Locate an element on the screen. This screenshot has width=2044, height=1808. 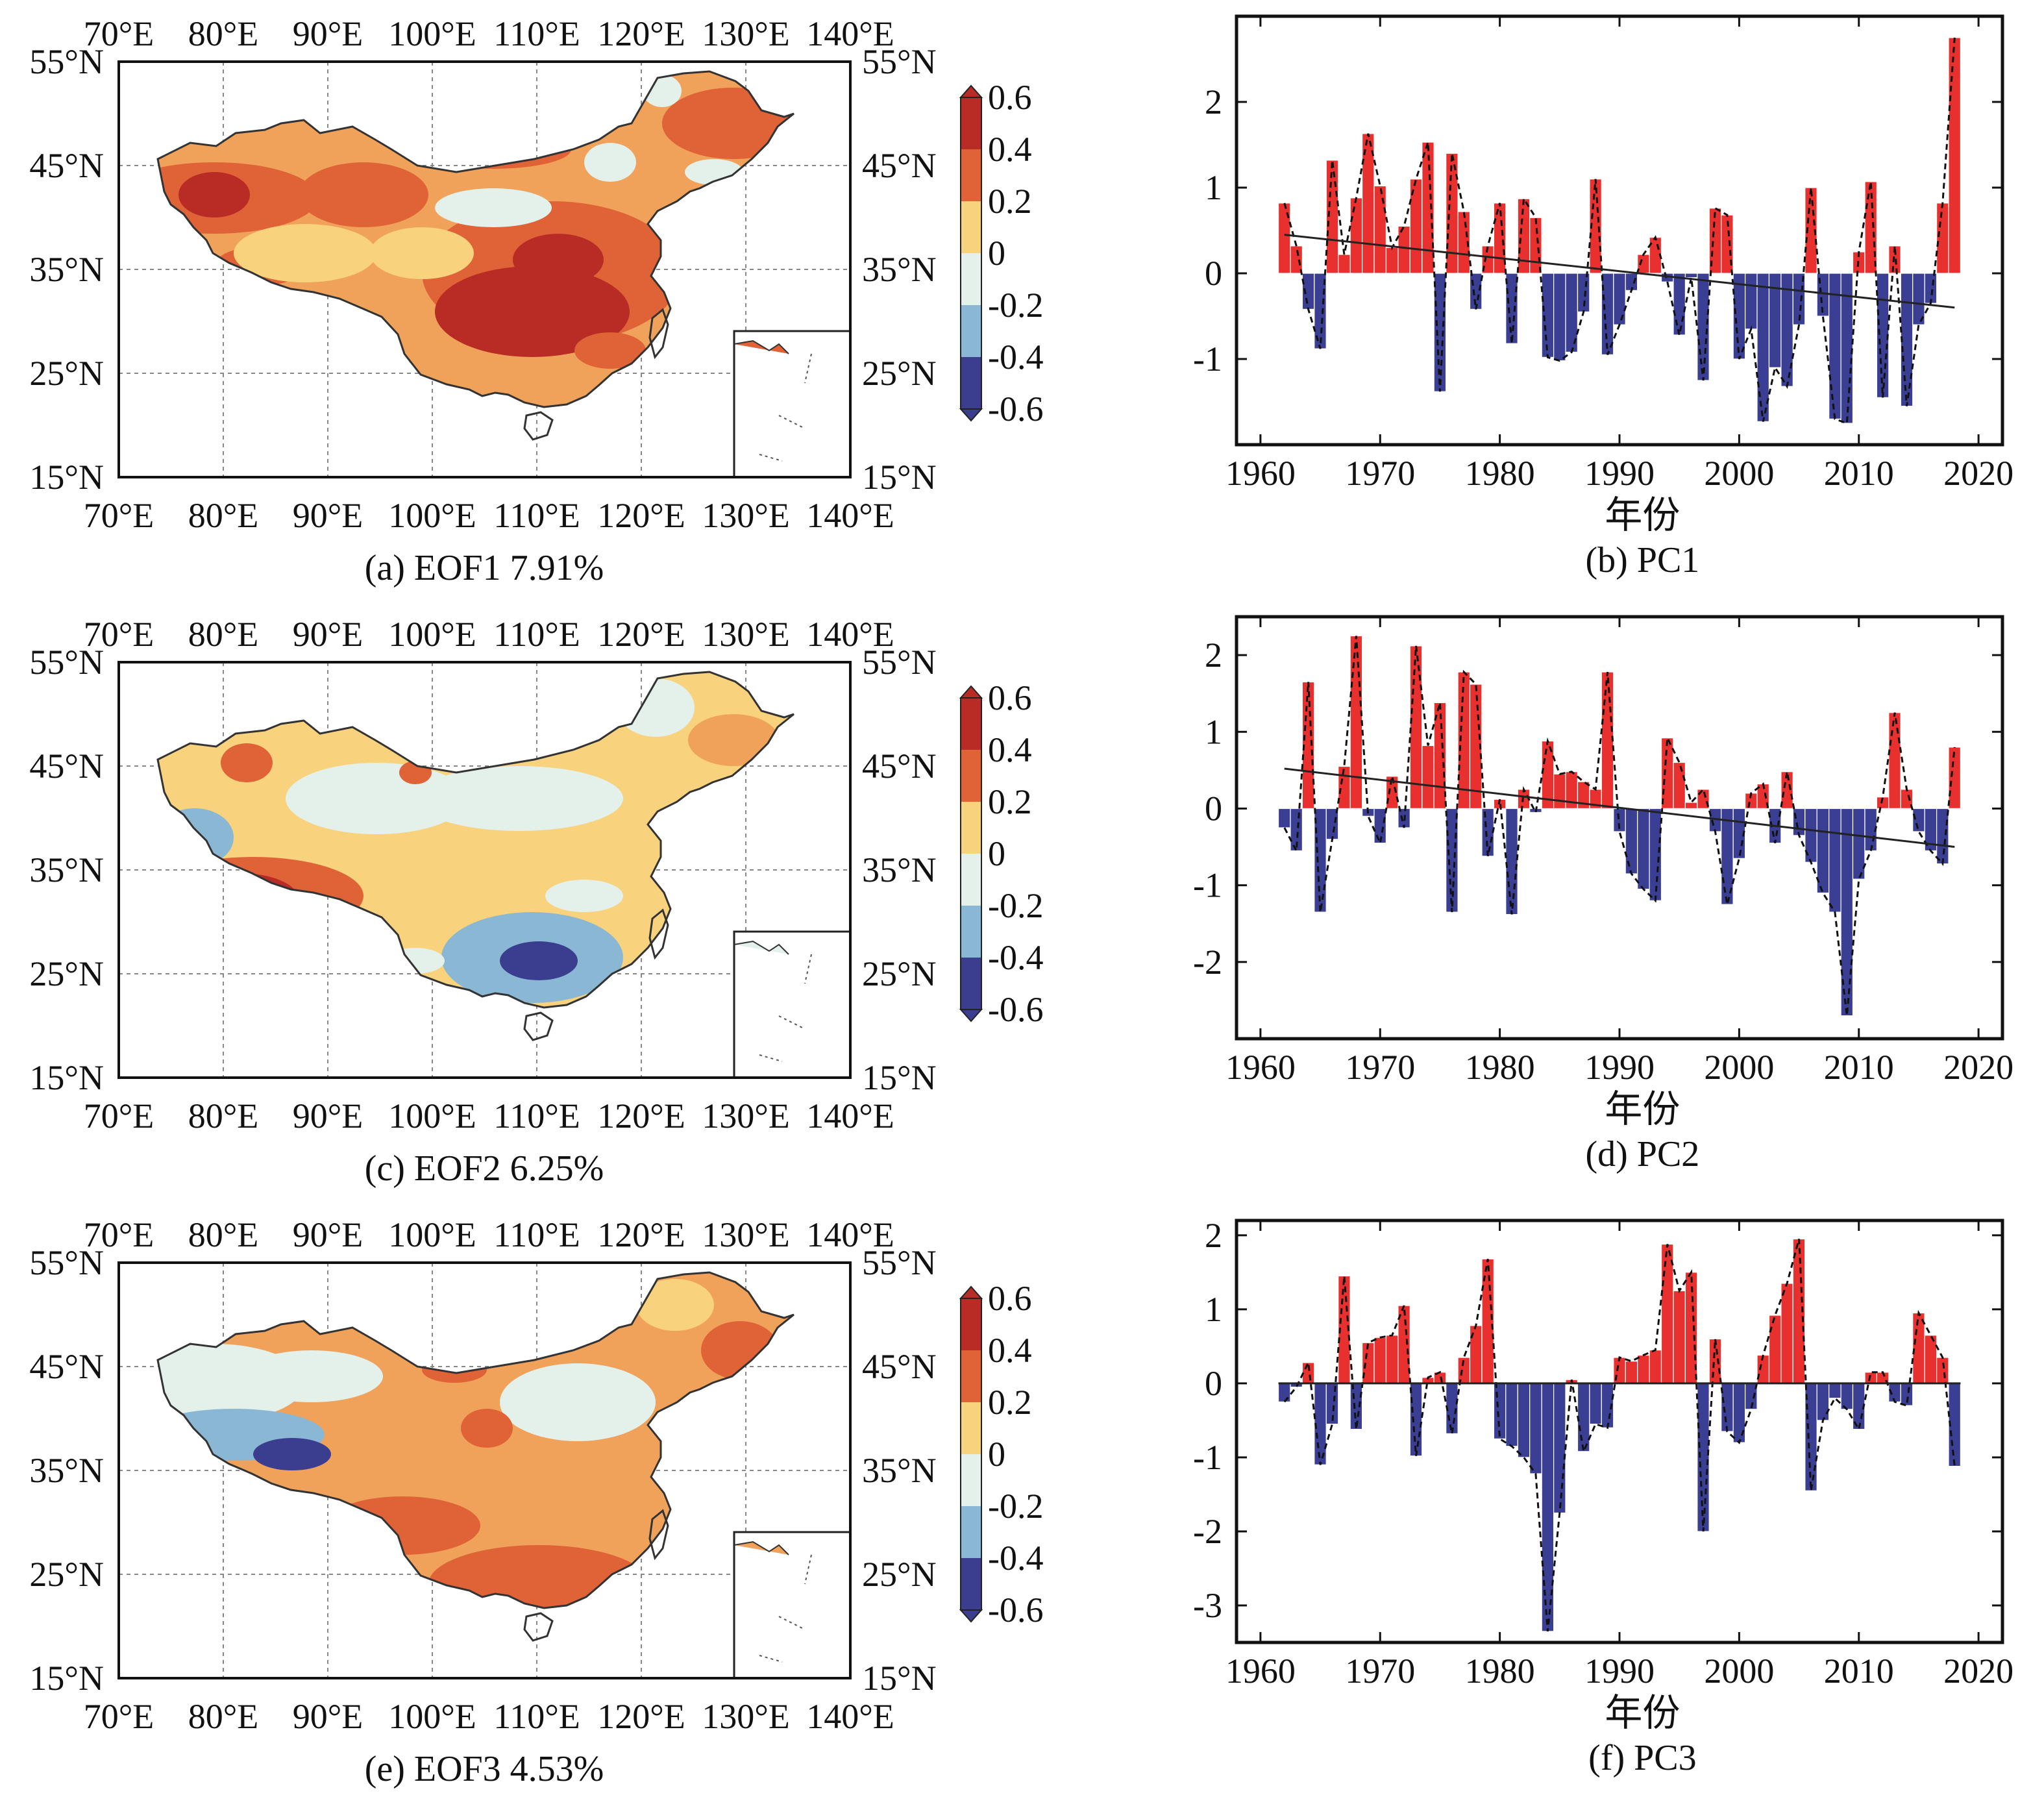
series-dashed-line is located at coordinates (1619, 826).